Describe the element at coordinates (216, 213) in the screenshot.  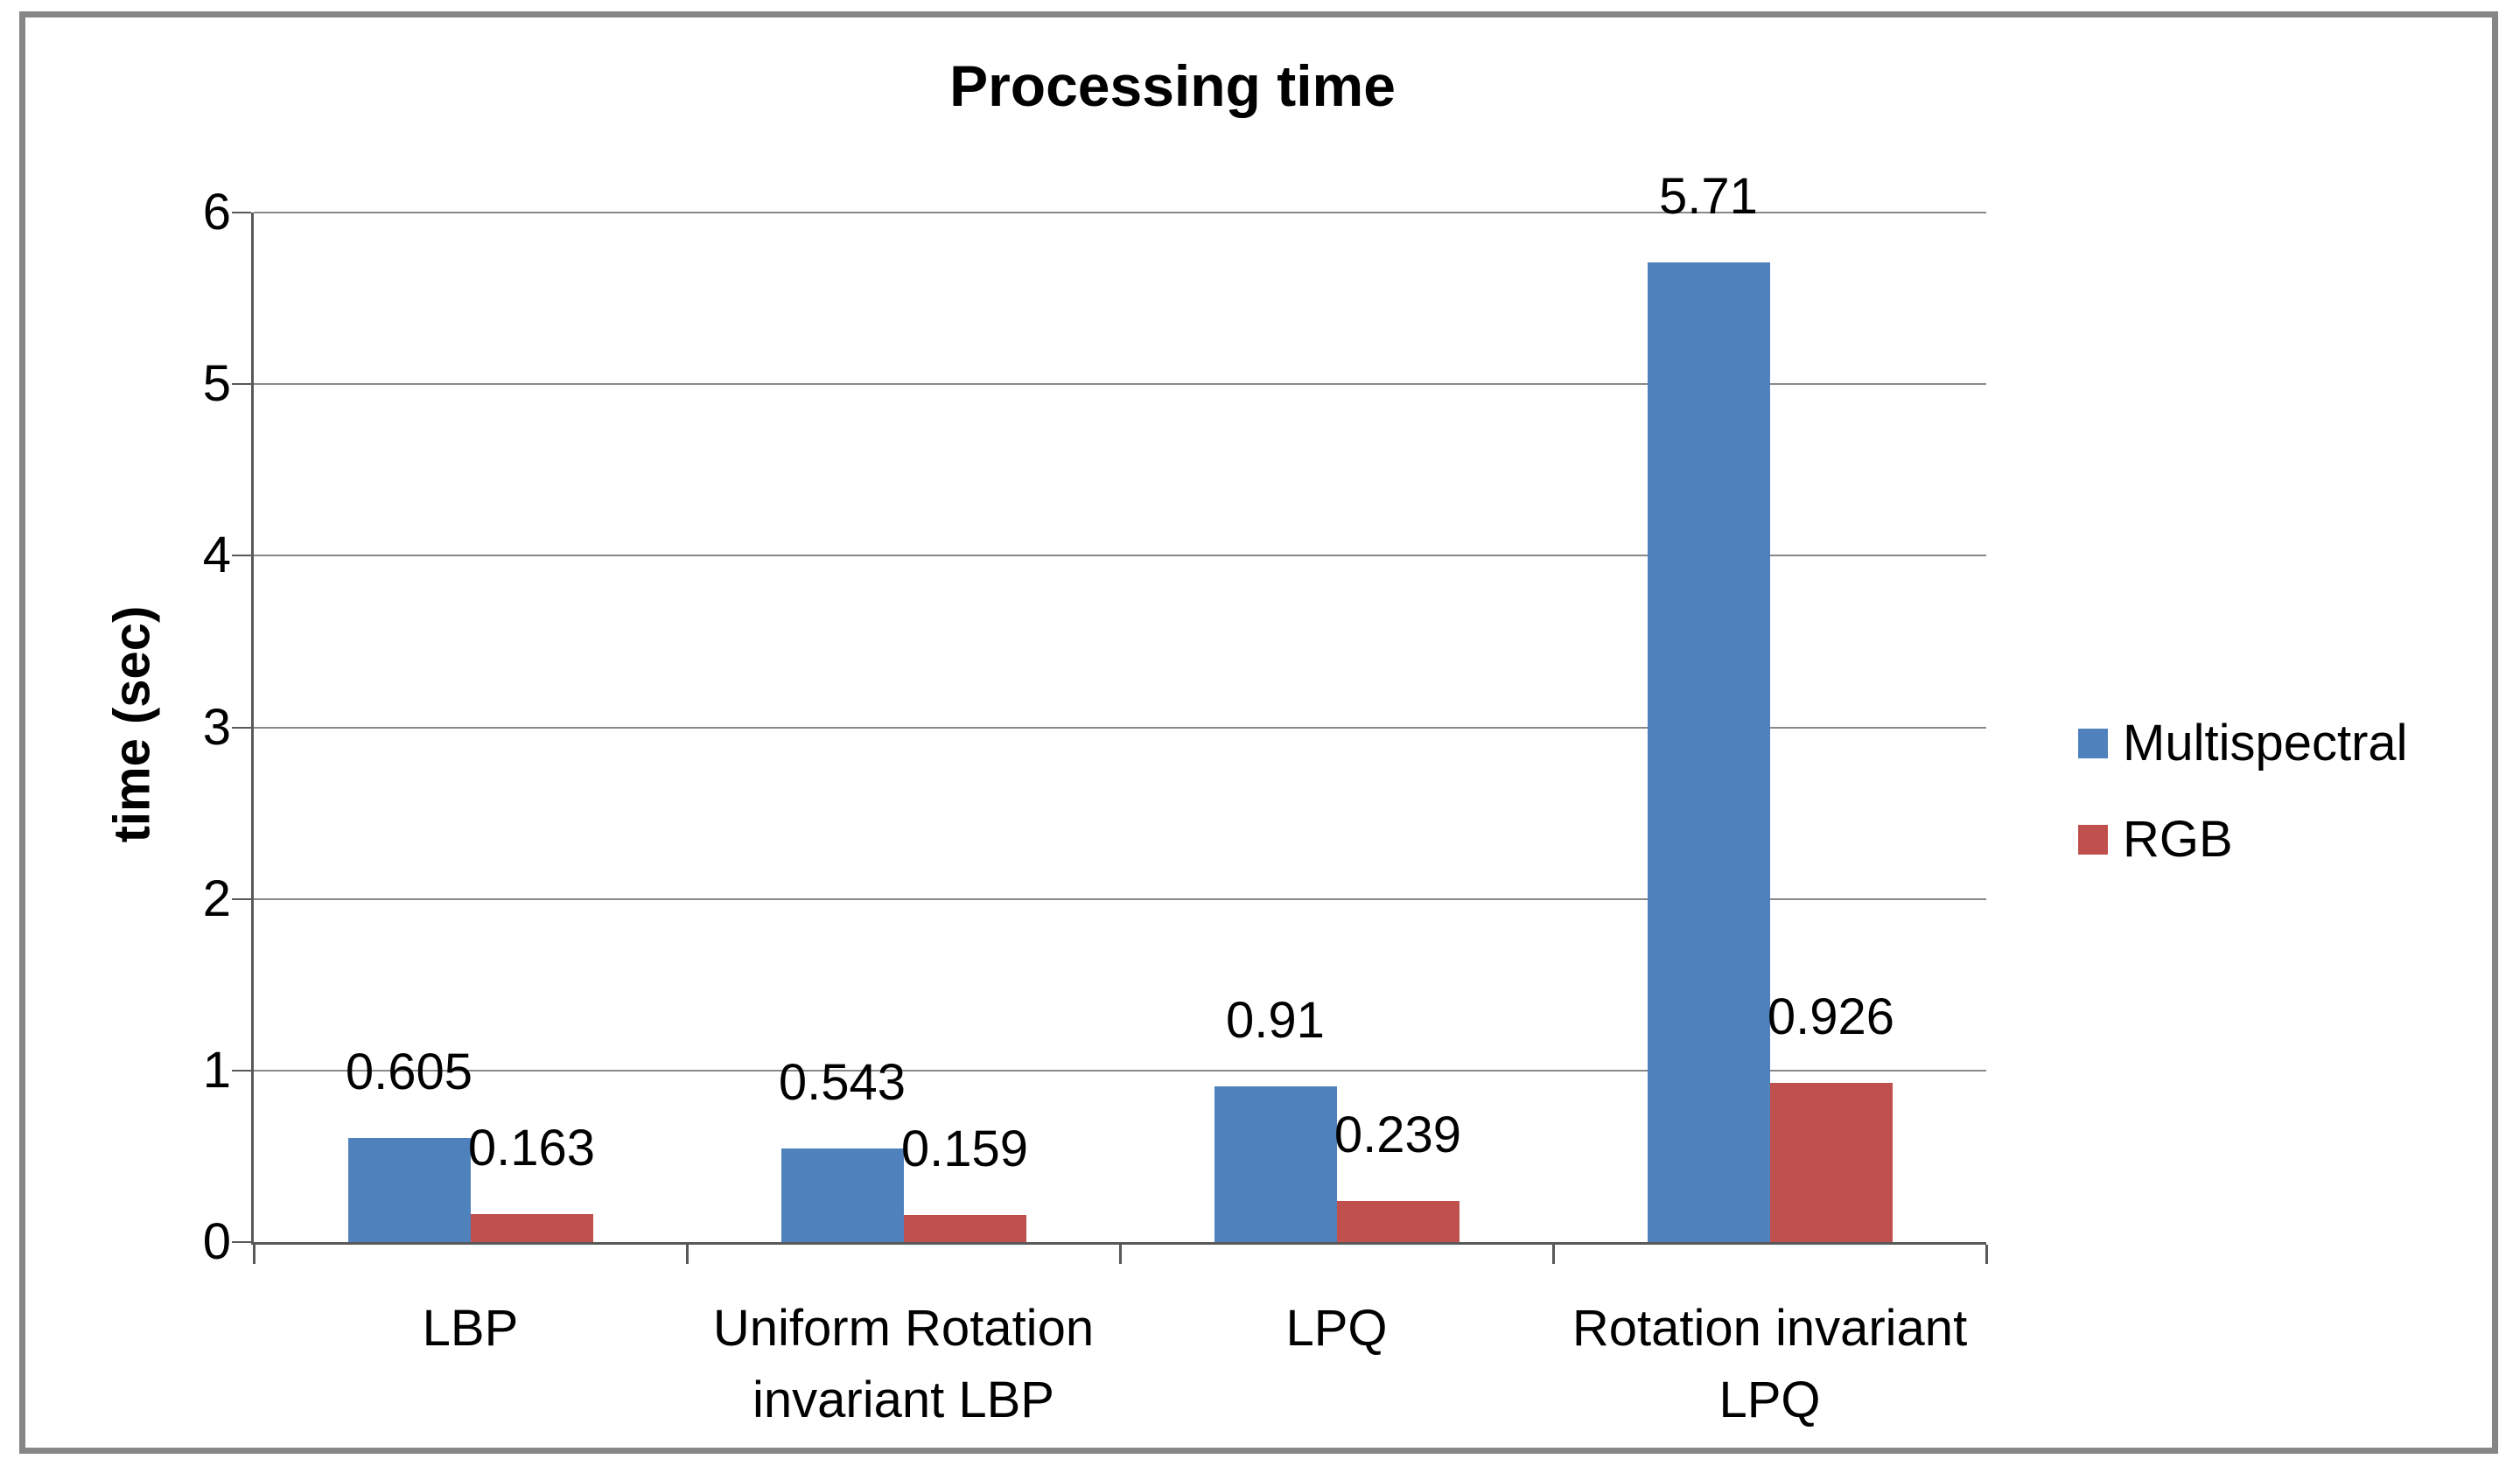
I see `y-tick-label: 6` at that location.